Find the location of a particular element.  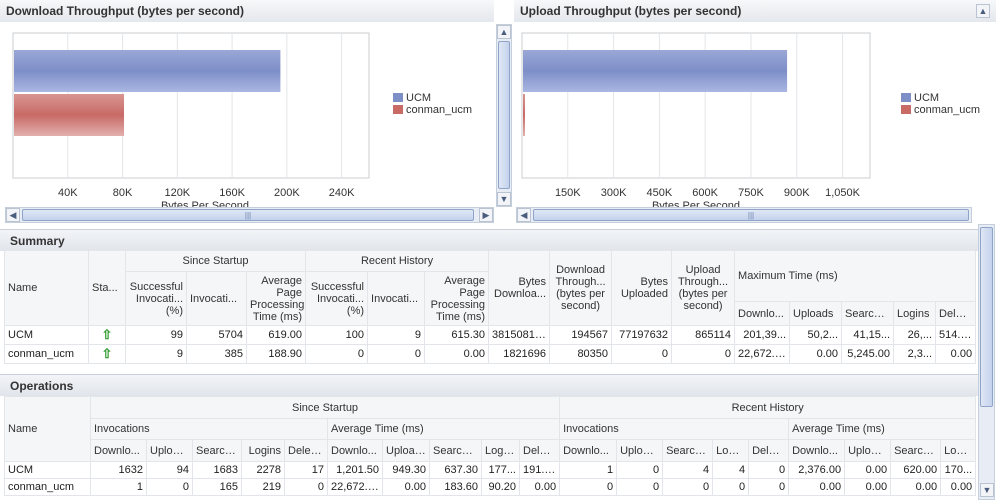

cell: 5,245.00 is located at coordinates (868, 354).